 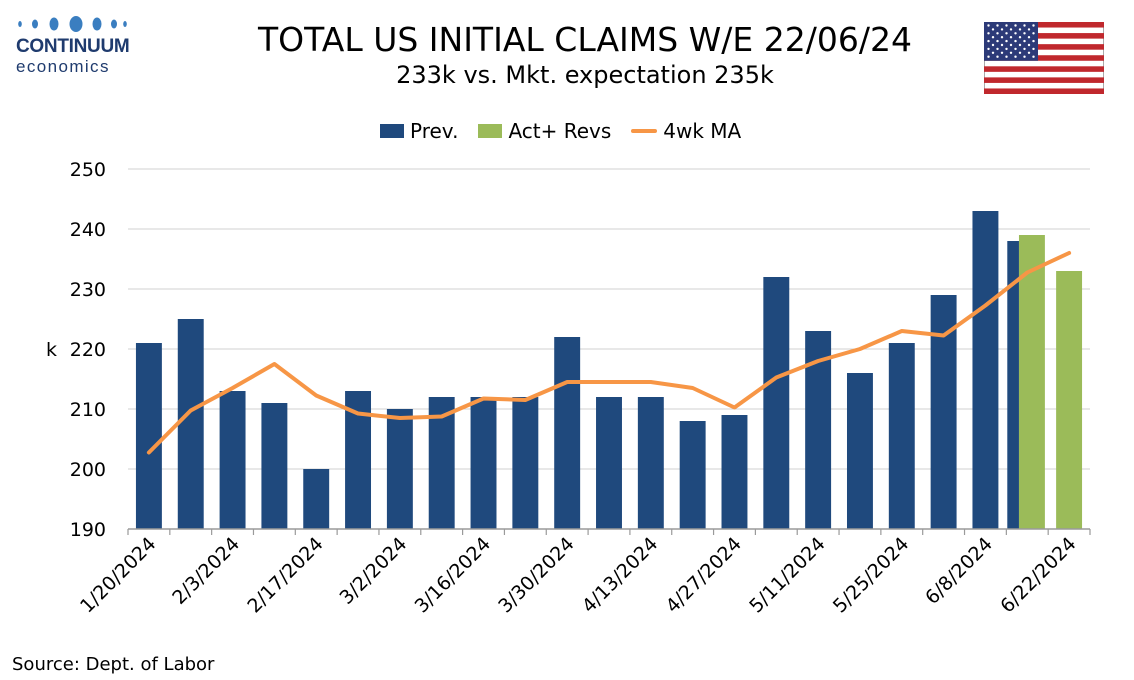 I want to click on x-tick-label: 2/17/2024, so click(x=285, y=575).